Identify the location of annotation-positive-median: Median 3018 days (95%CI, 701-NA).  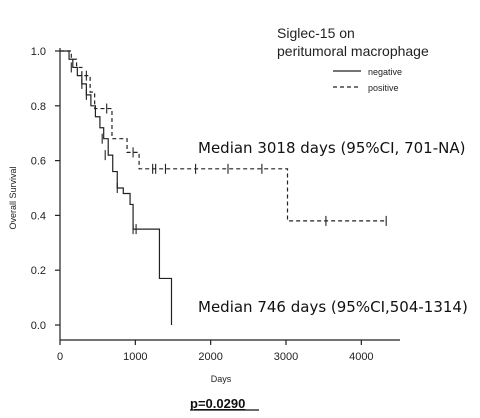
(331, 148).